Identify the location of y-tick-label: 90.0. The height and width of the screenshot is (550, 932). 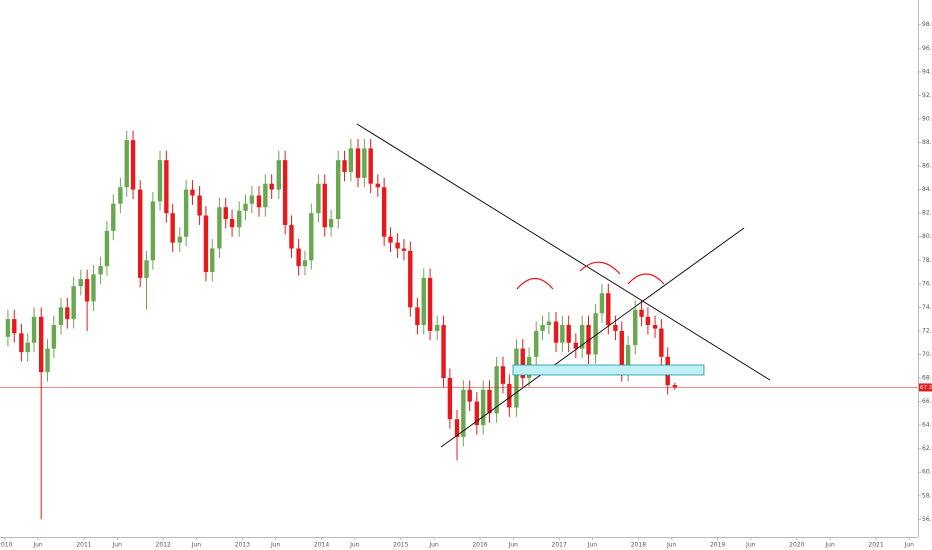
(927, 118).